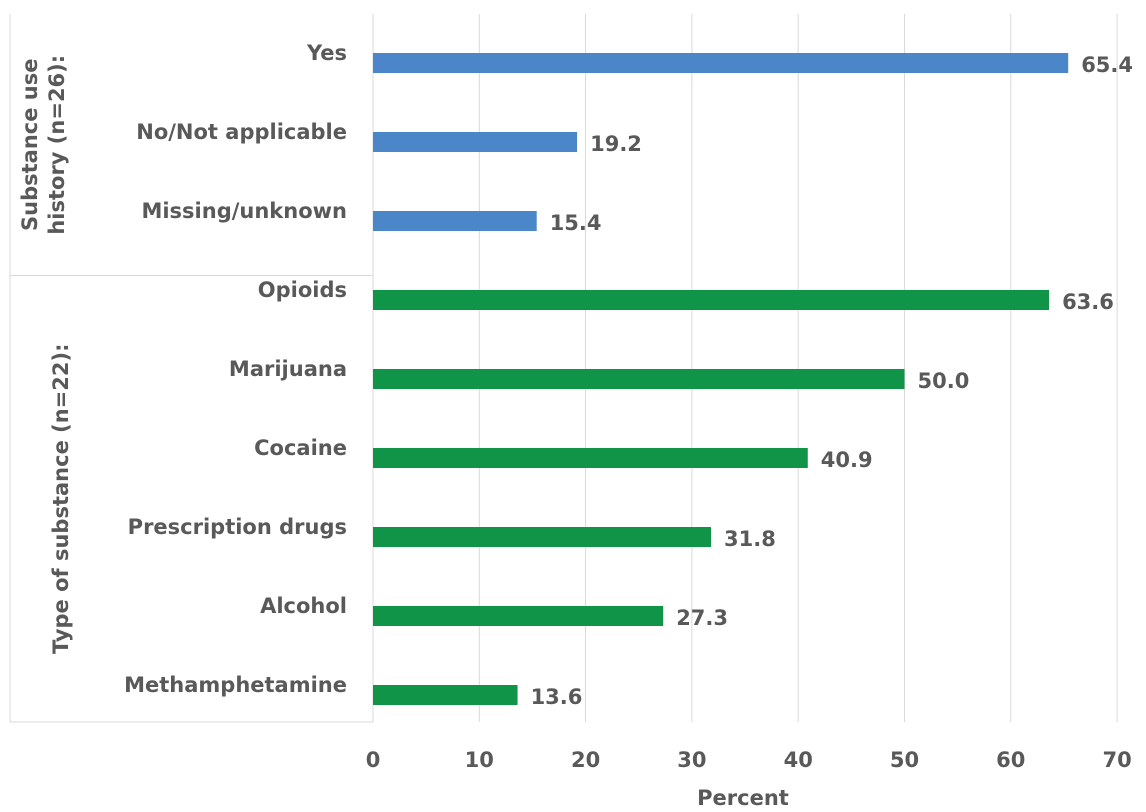 Image resolution: width=1146 pixels, height=812 pixels. Describe the element at coordinates (237, 527) in the screenshot. I see `category-label: Prescription drugs` at that location.